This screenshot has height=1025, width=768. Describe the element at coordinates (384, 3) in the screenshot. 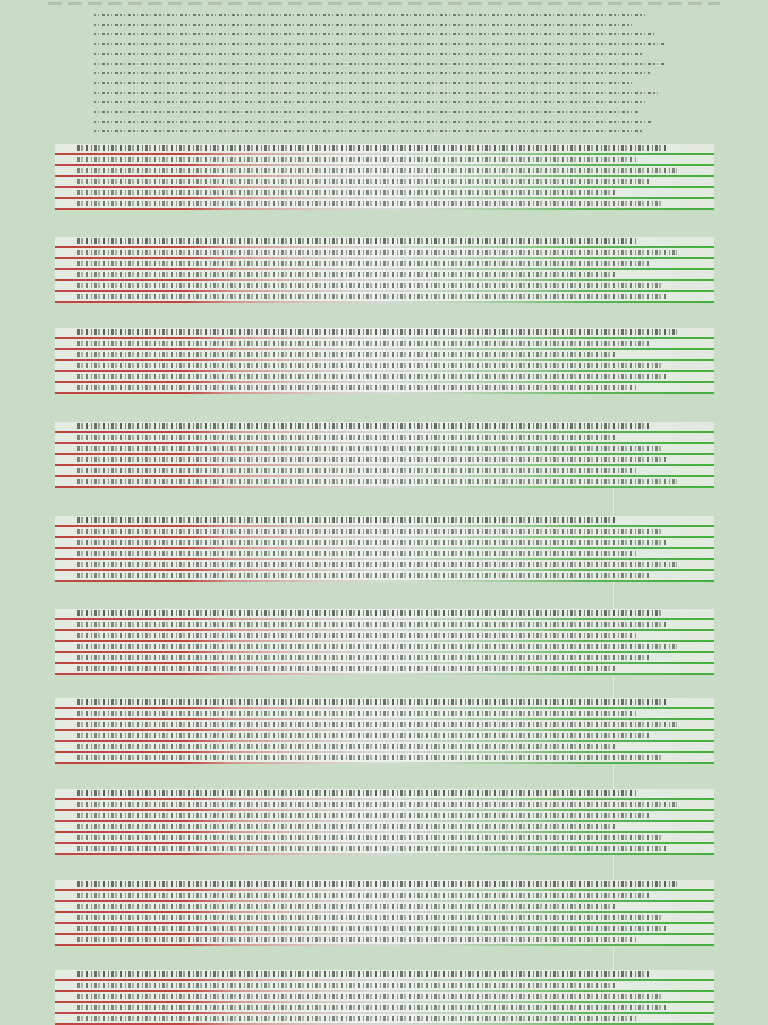

I see `top-rule` at that location.